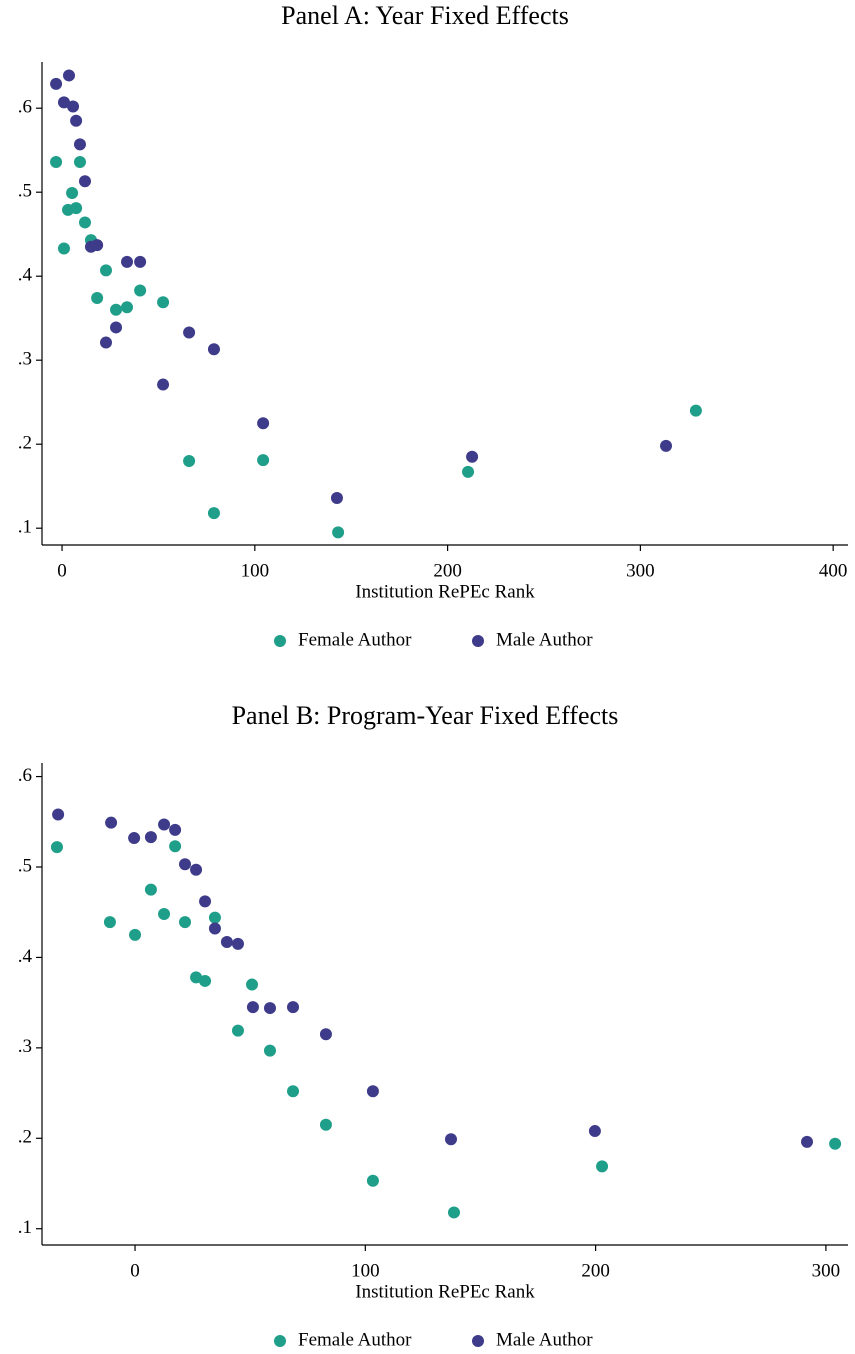 This screenshot has height=1354, width=855. I want to click on x-tick-label: 400, so click(833, 570).